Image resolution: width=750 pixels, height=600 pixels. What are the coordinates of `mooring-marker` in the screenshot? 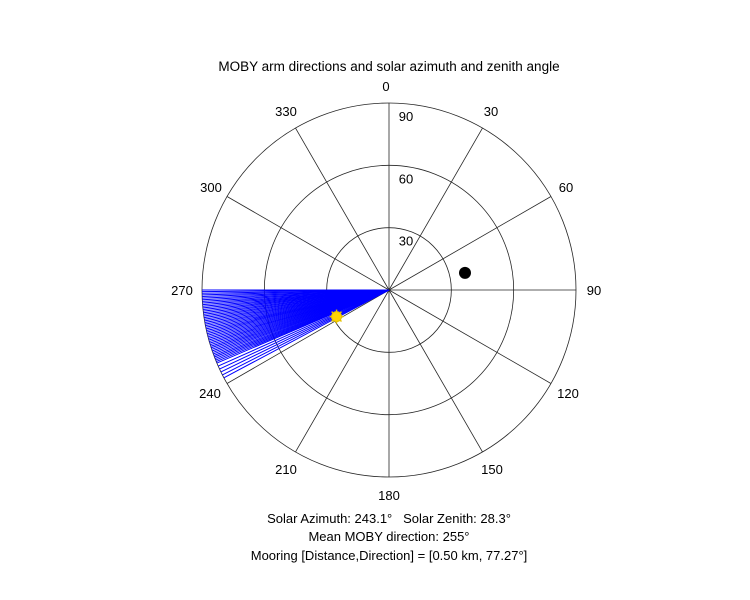 It's located at (465, 272).